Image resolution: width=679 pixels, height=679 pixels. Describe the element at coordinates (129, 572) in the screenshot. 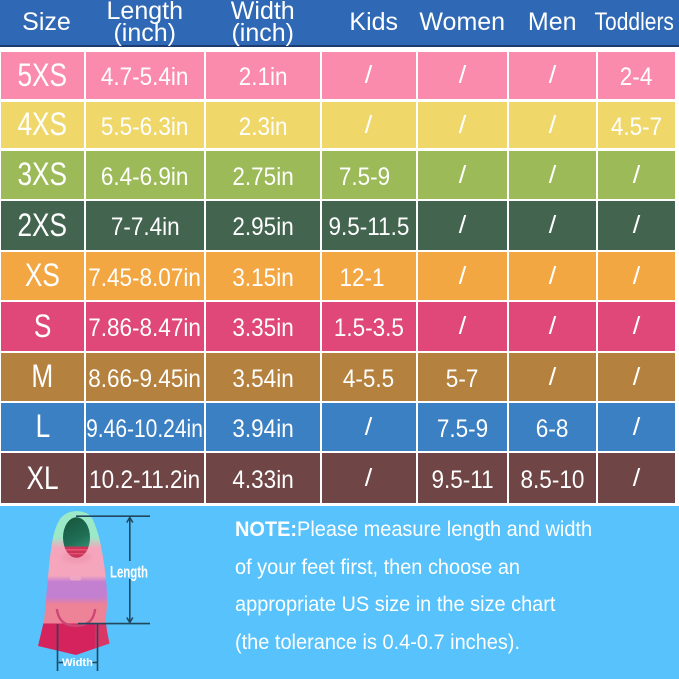

I see `svg-text: Length` at that location.